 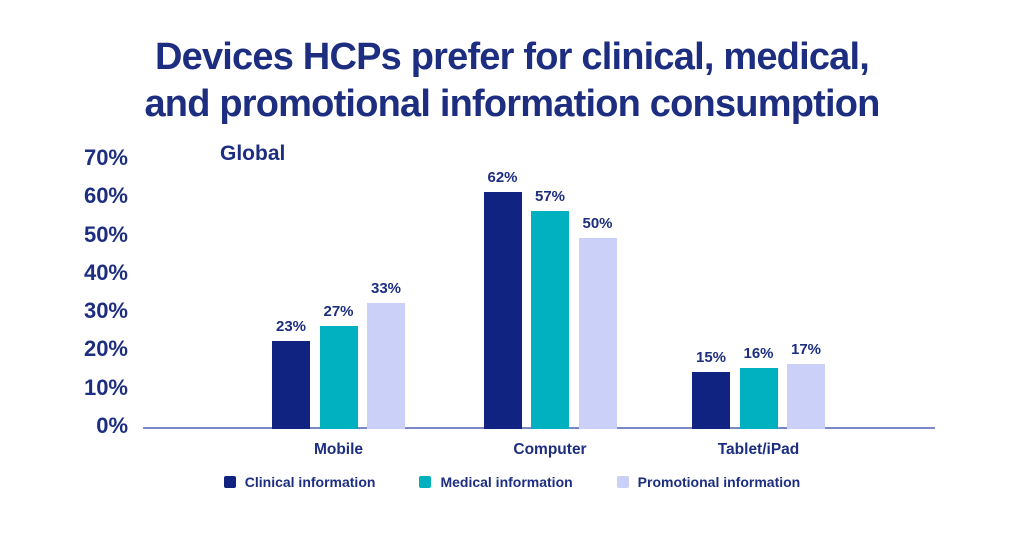 I want to click on bar-value-label: 23%, so click(x=291, y=326).